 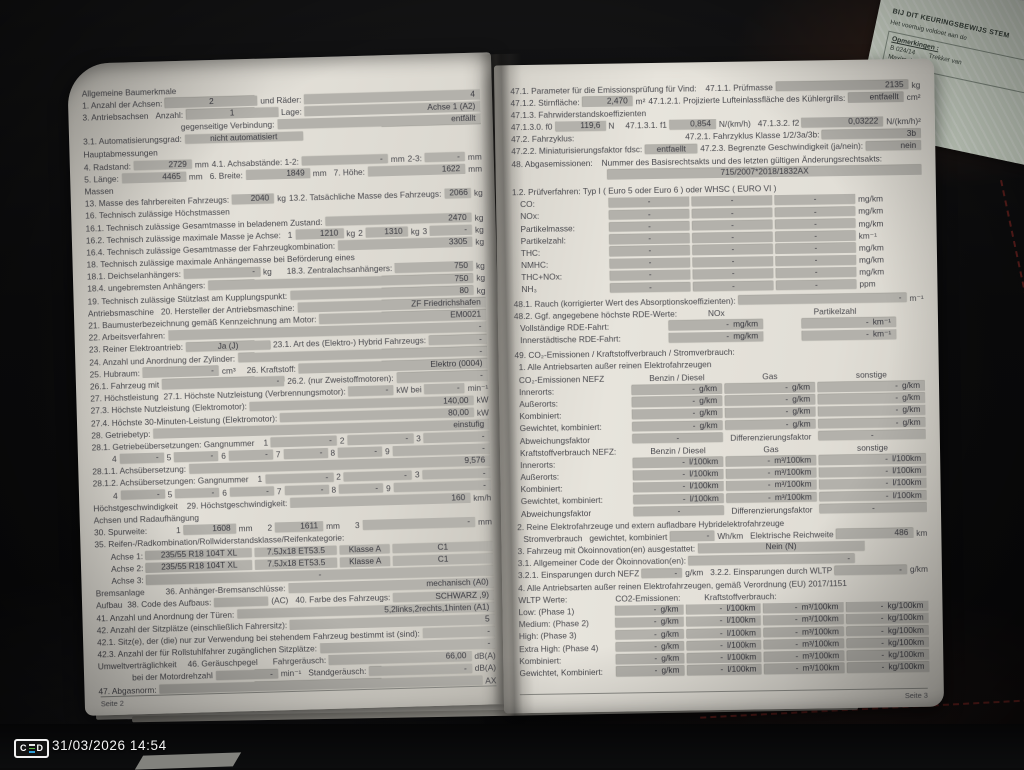 What do you see at coordinates (531, 127) in the screenshot?
I see `field-label: 47.1.3.0. f0` at bounding box center [531, 127].